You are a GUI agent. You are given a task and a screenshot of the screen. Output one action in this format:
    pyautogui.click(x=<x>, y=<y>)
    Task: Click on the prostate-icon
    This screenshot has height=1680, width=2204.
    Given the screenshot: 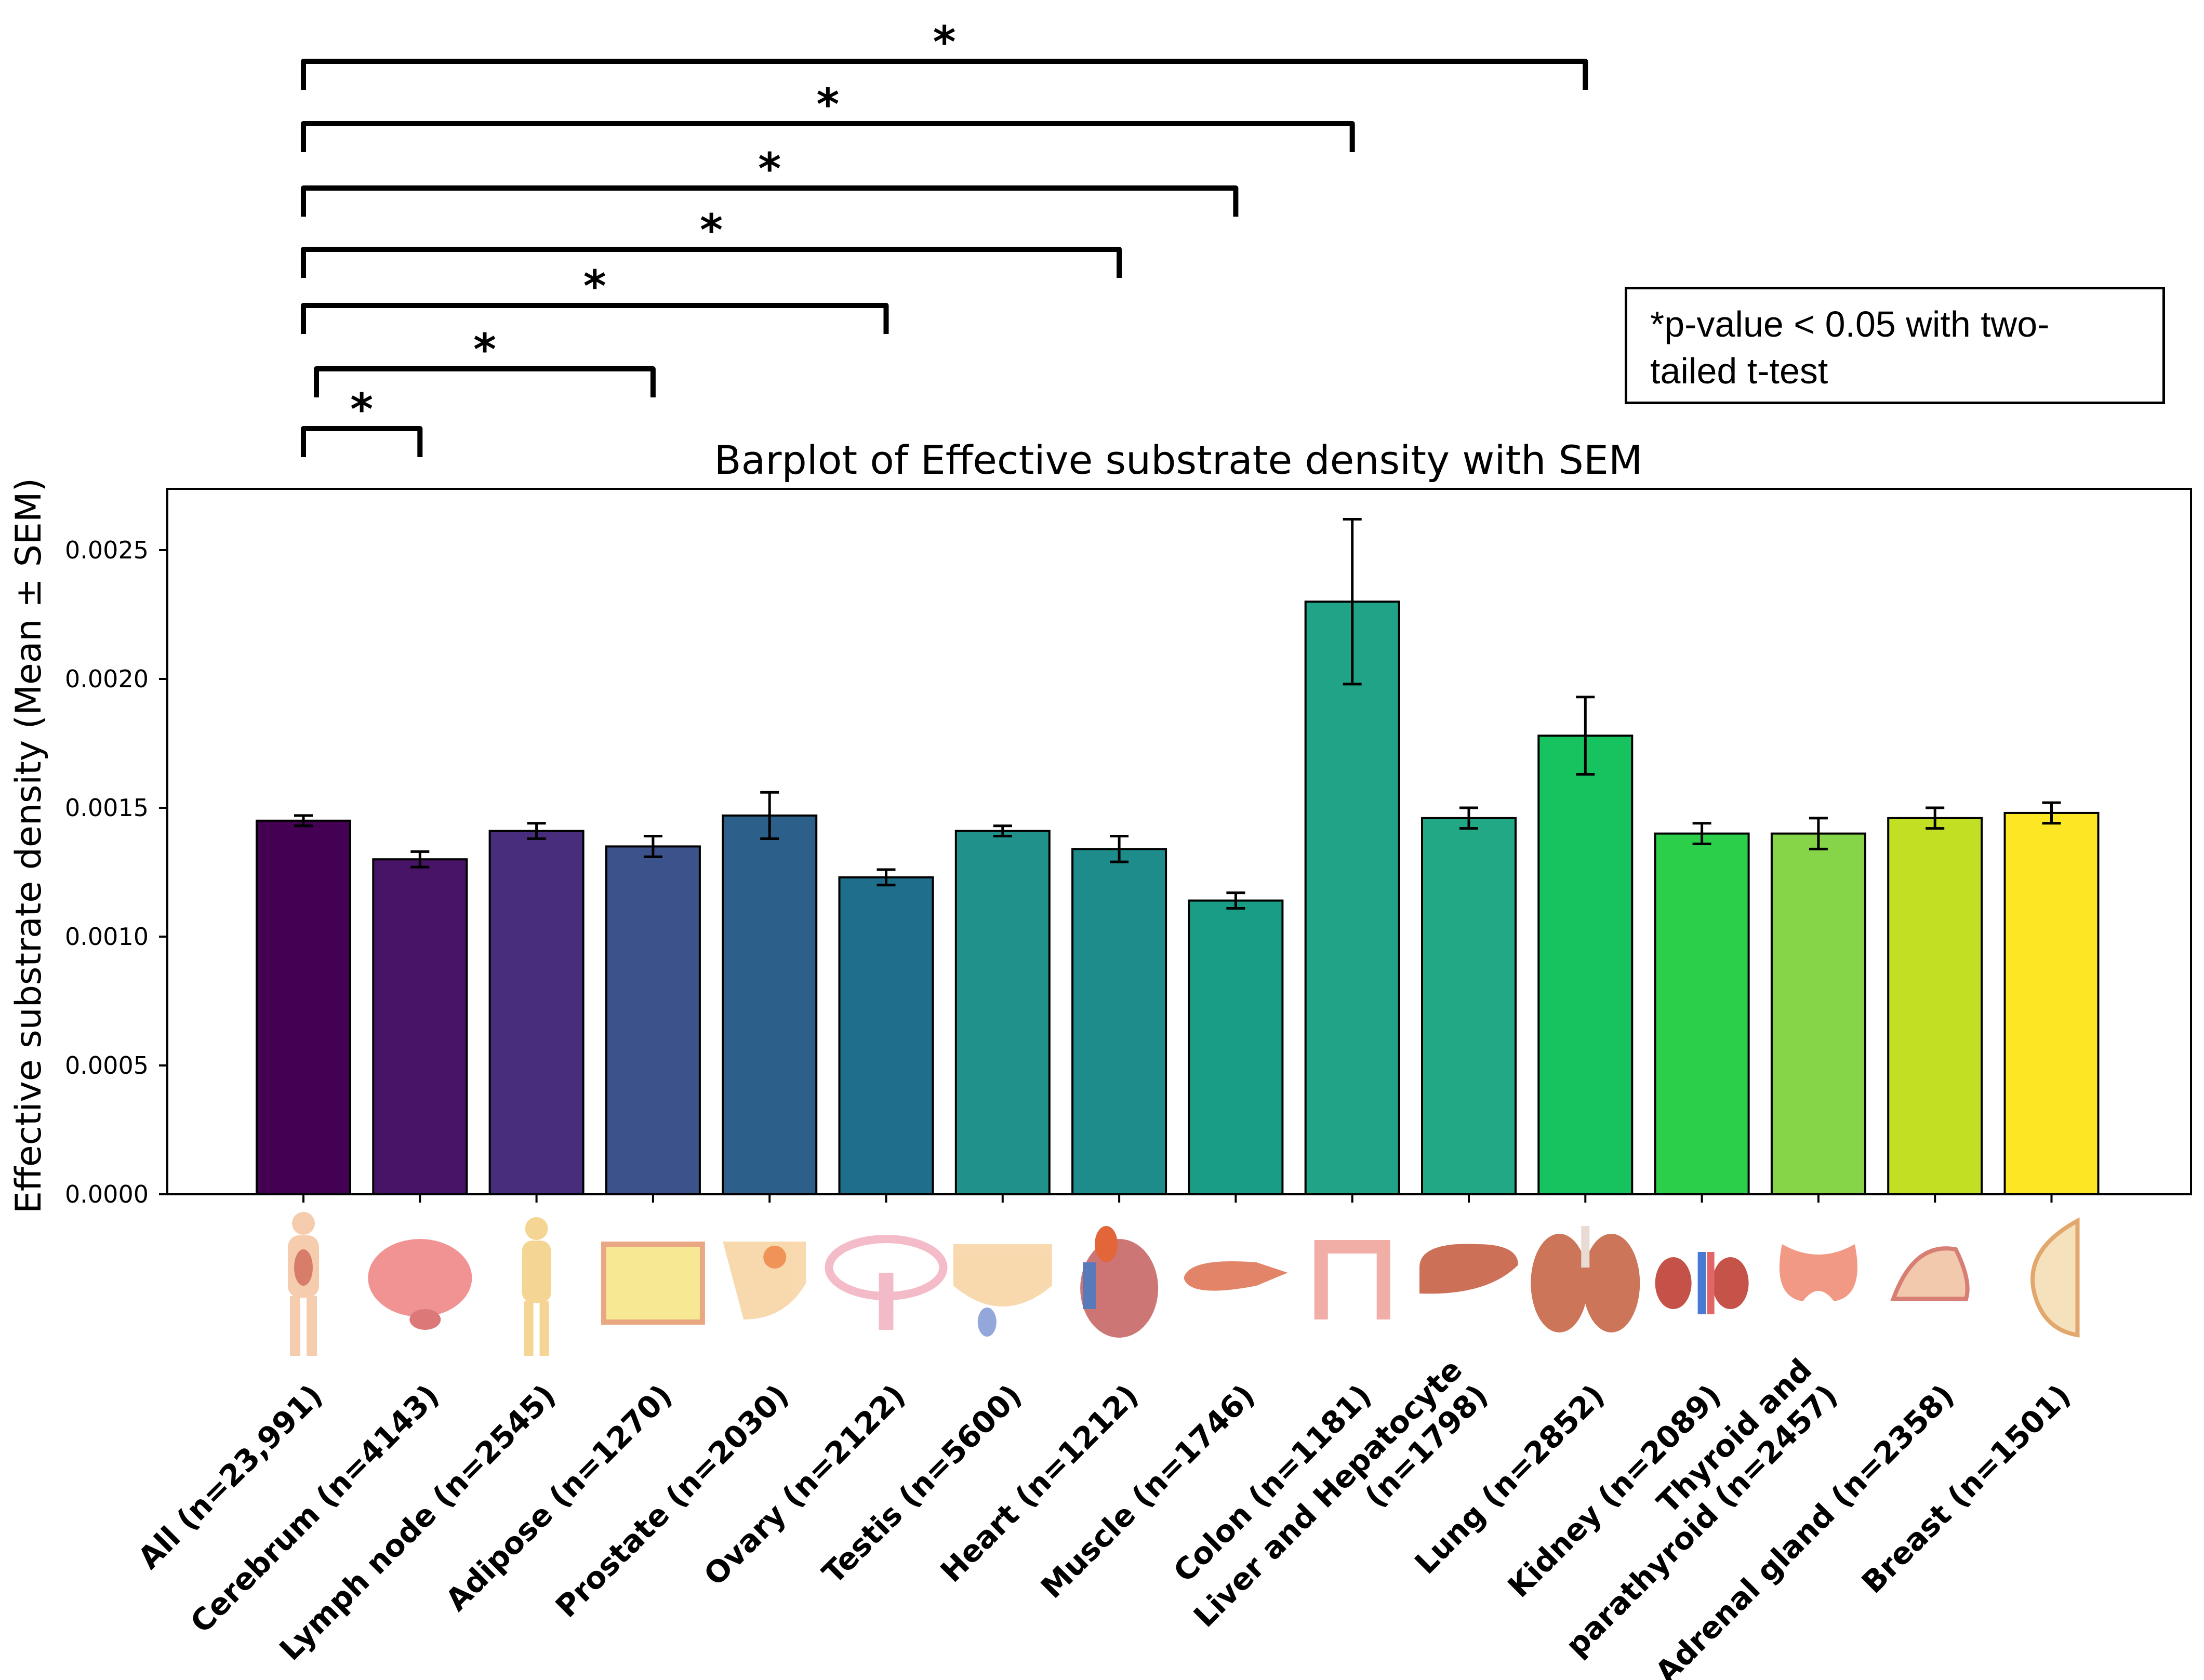 What is the action you would take?
    pyautogui.click(x=764, y=1280)
    